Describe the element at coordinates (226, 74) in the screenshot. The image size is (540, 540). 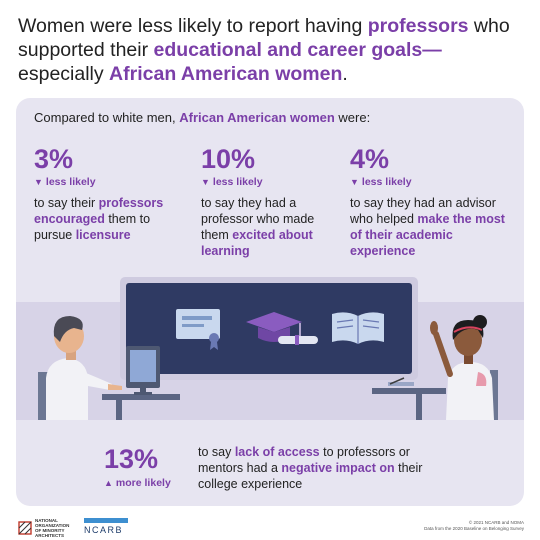
I see `headline-highlight: African American women` at that location.